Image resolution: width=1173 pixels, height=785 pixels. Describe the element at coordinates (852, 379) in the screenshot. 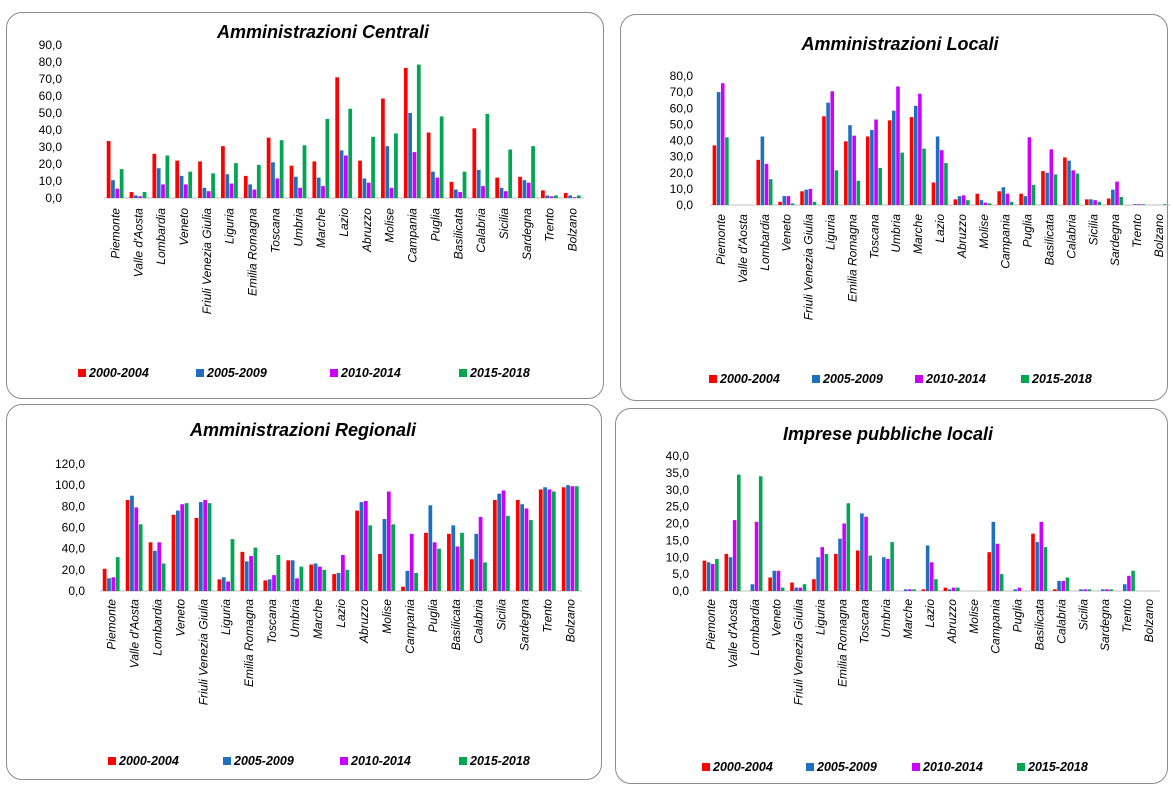

I see `legend-label-locali: 2005-2009` at that location.